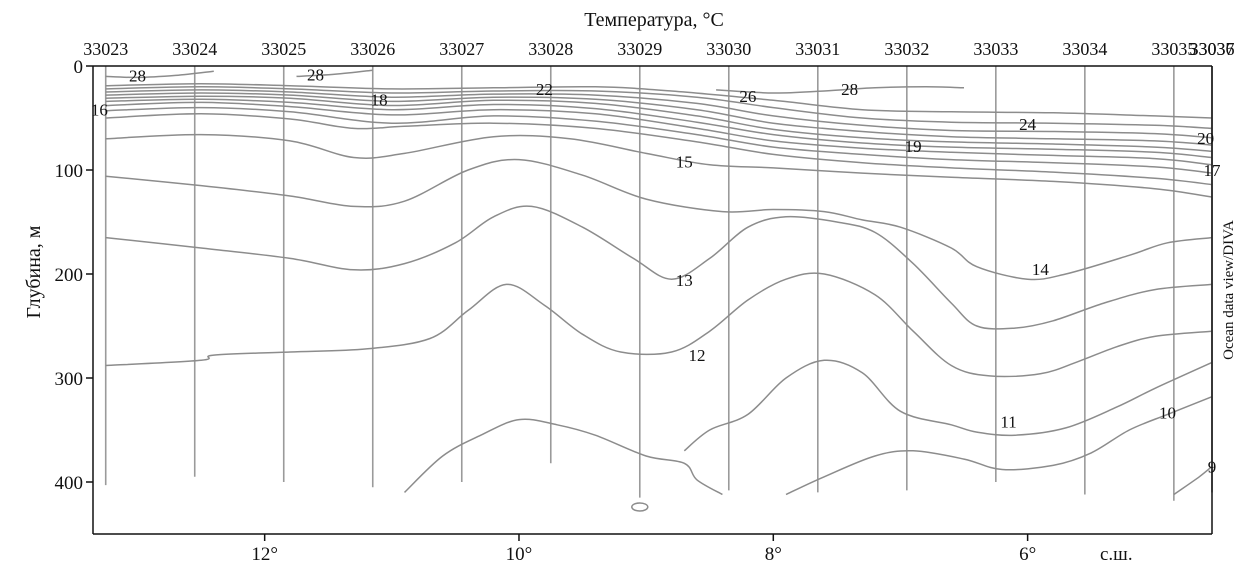 The image size is (1241, 570). I want to click on x-tick-label: 10°, so click(519, 554).